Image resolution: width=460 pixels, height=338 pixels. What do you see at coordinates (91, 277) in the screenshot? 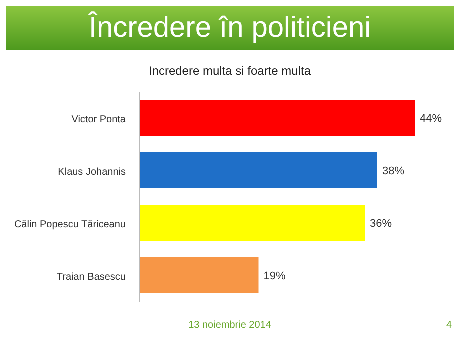
I see `y-tick-label: Traian Basescu` at bounding box center [91, 277].